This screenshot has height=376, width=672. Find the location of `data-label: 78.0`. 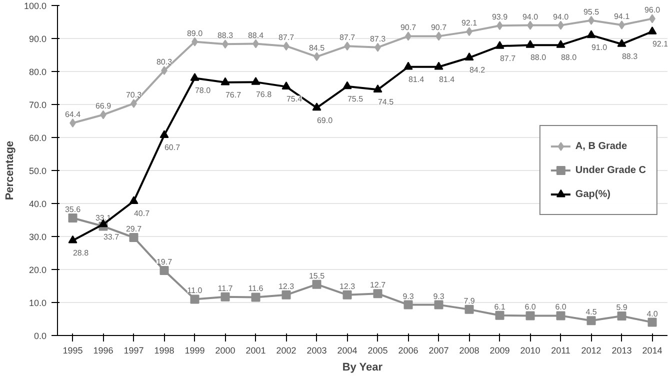

data-label: 78.0 is located at coordinates (203, 91).